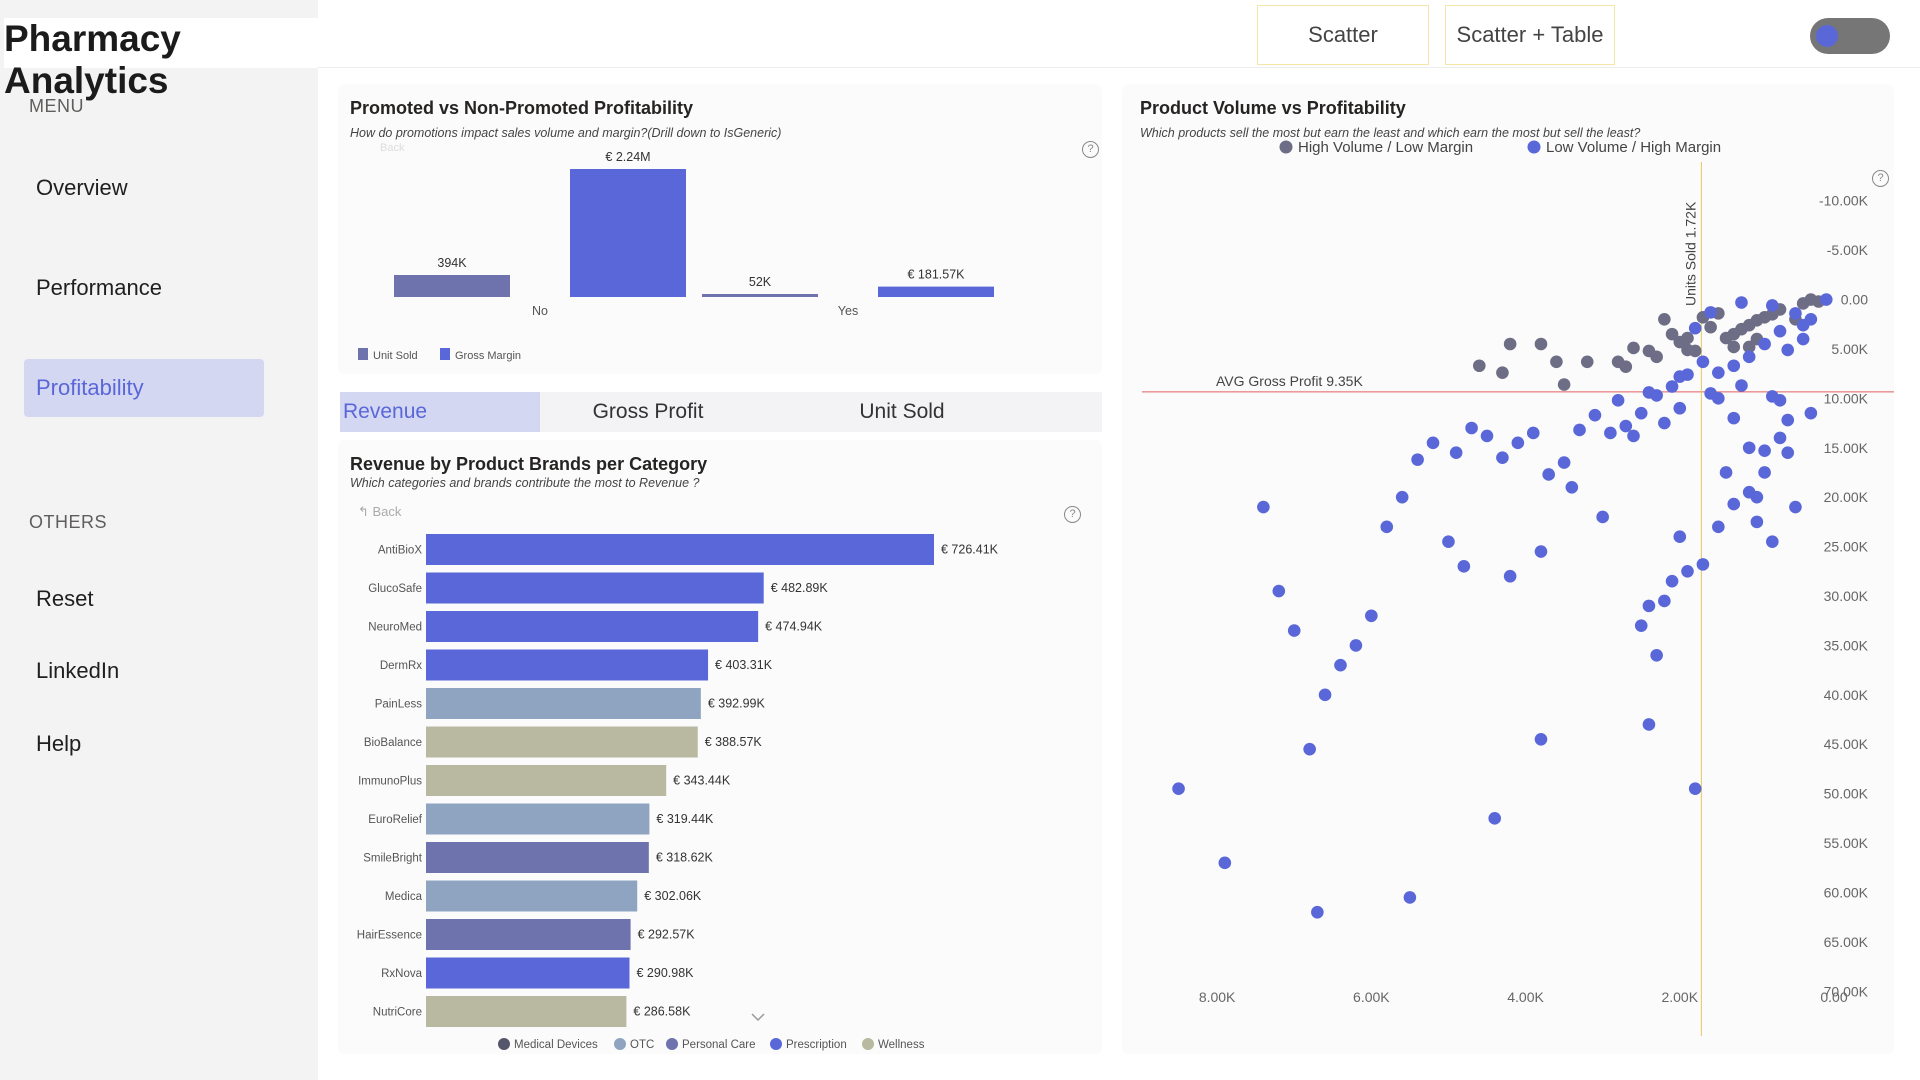  What do you see at coordinates (1090, 149) in the screenshot?
I see `promo-help-icon: ?` at bounding box center [1090, 149].